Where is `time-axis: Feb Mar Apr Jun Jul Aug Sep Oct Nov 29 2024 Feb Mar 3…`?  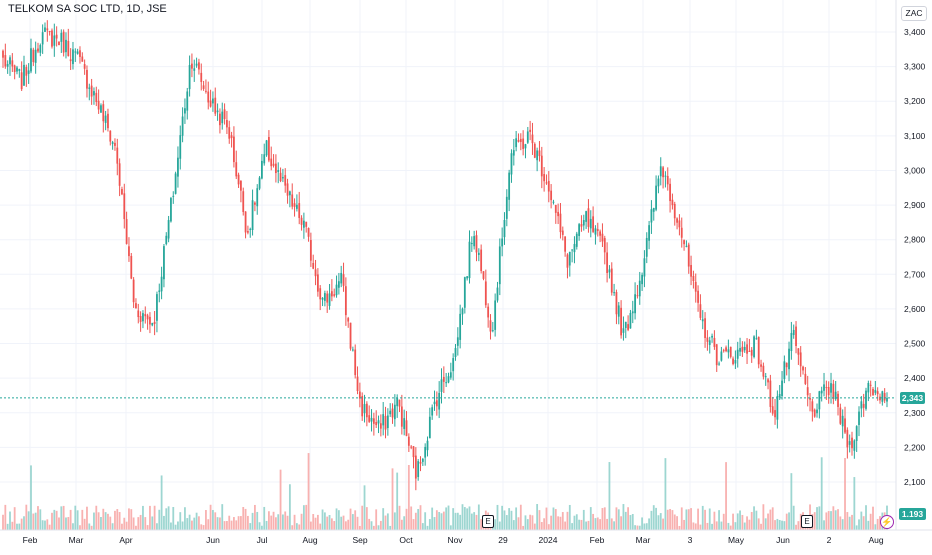
time-axis: Feb Mar Apr Jun Jul Aug Sep Oct Nov 29 2024 Feb Mar 3… is located at coordinates (453, 540).